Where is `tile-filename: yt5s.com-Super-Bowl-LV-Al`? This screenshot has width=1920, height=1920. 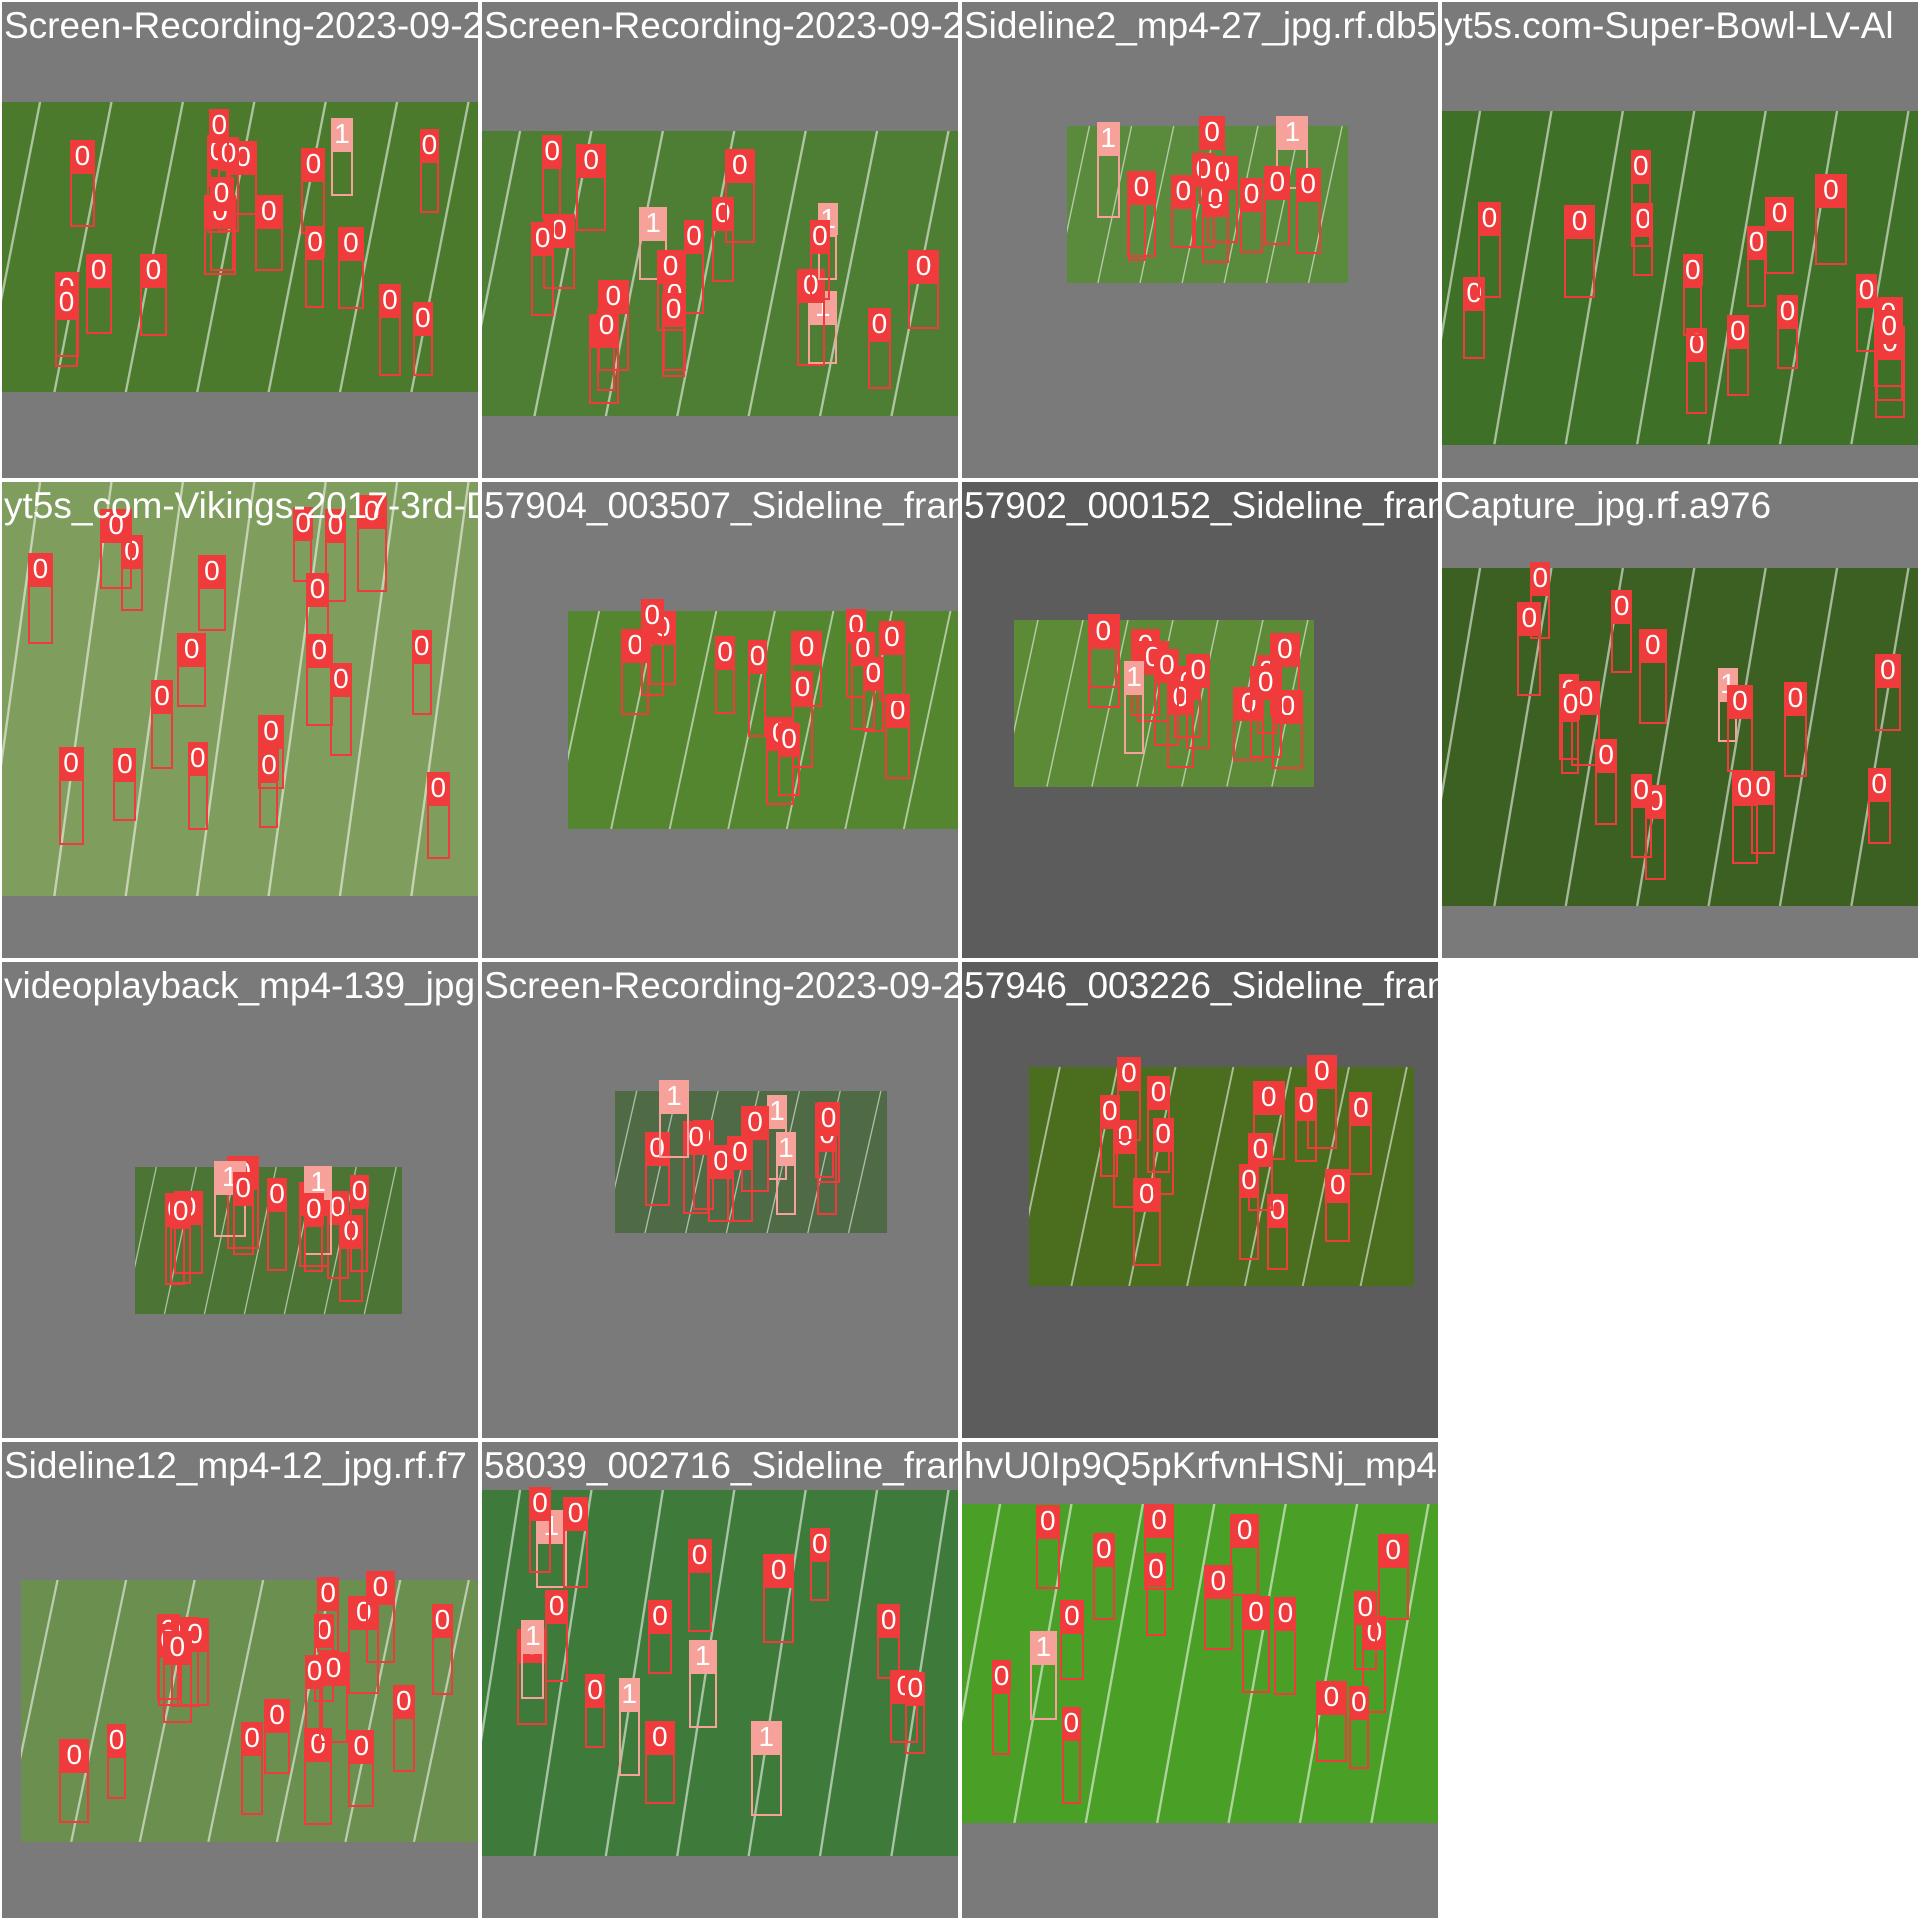 tile-filename: yt5s.com-Super-Bowl-LV-Al is located at coordinates (1669, 25).